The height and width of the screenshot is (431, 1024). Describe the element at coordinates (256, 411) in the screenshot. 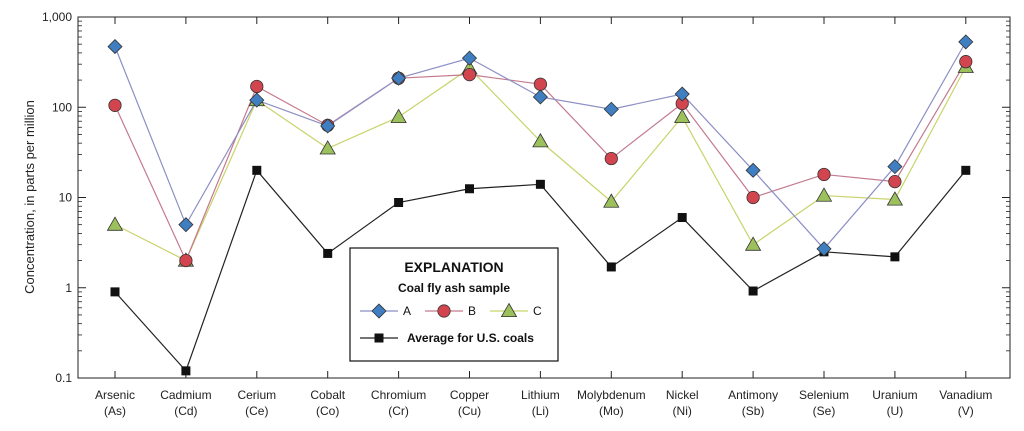

I see `x-tick-symbol: (Ce)` at that location.